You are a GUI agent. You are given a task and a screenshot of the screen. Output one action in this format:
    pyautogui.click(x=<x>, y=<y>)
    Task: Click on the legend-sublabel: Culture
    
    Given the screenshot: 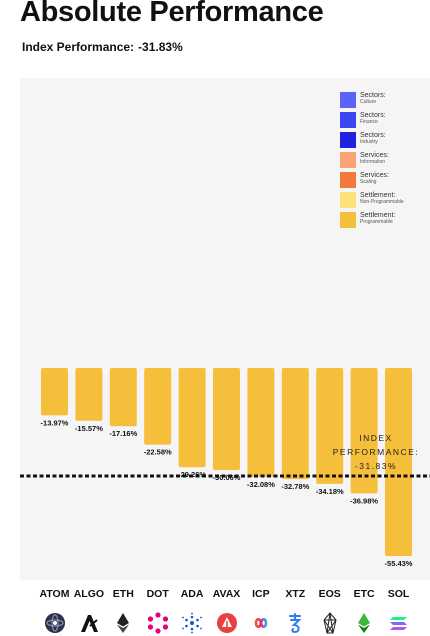 What is the action you would take?
    pyautogui.click(x=368, y=102)
    